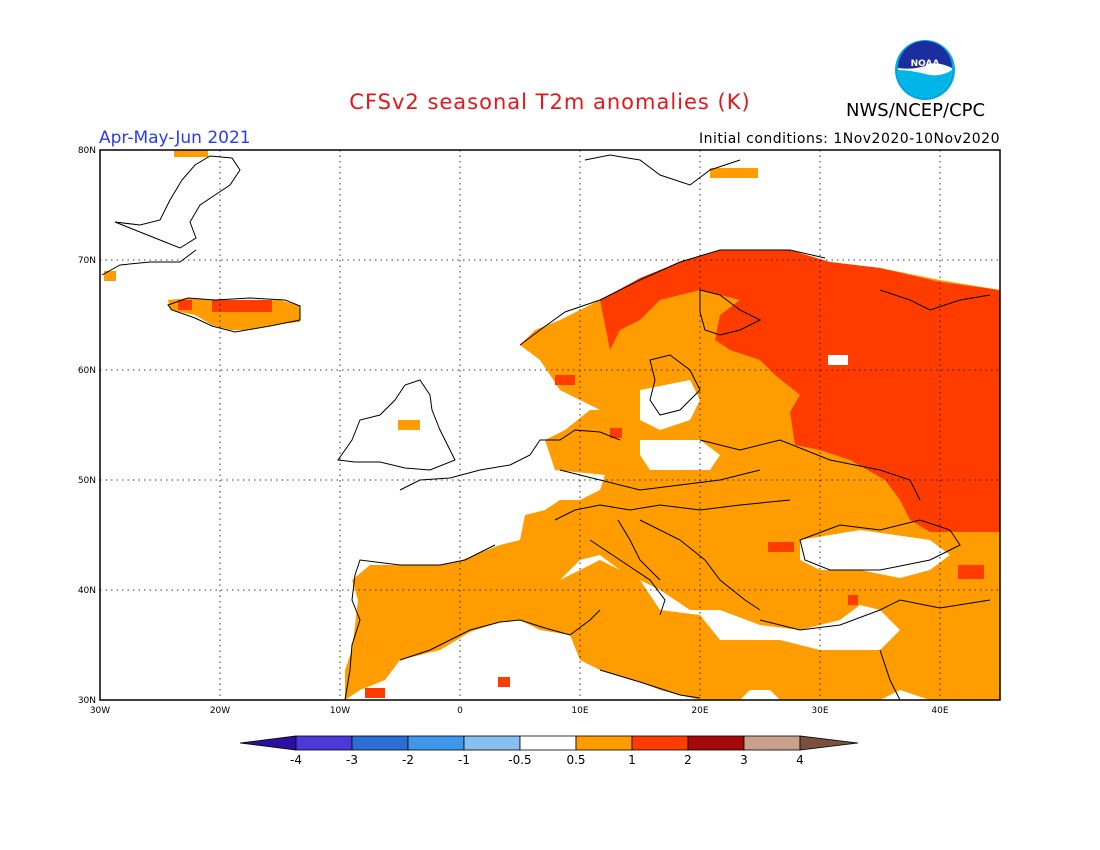  What do you see at coordinates (175, 138) in the screenshot?
I see `season-label: Apr-May-Jun 2021` at bounding box center [175, 138].